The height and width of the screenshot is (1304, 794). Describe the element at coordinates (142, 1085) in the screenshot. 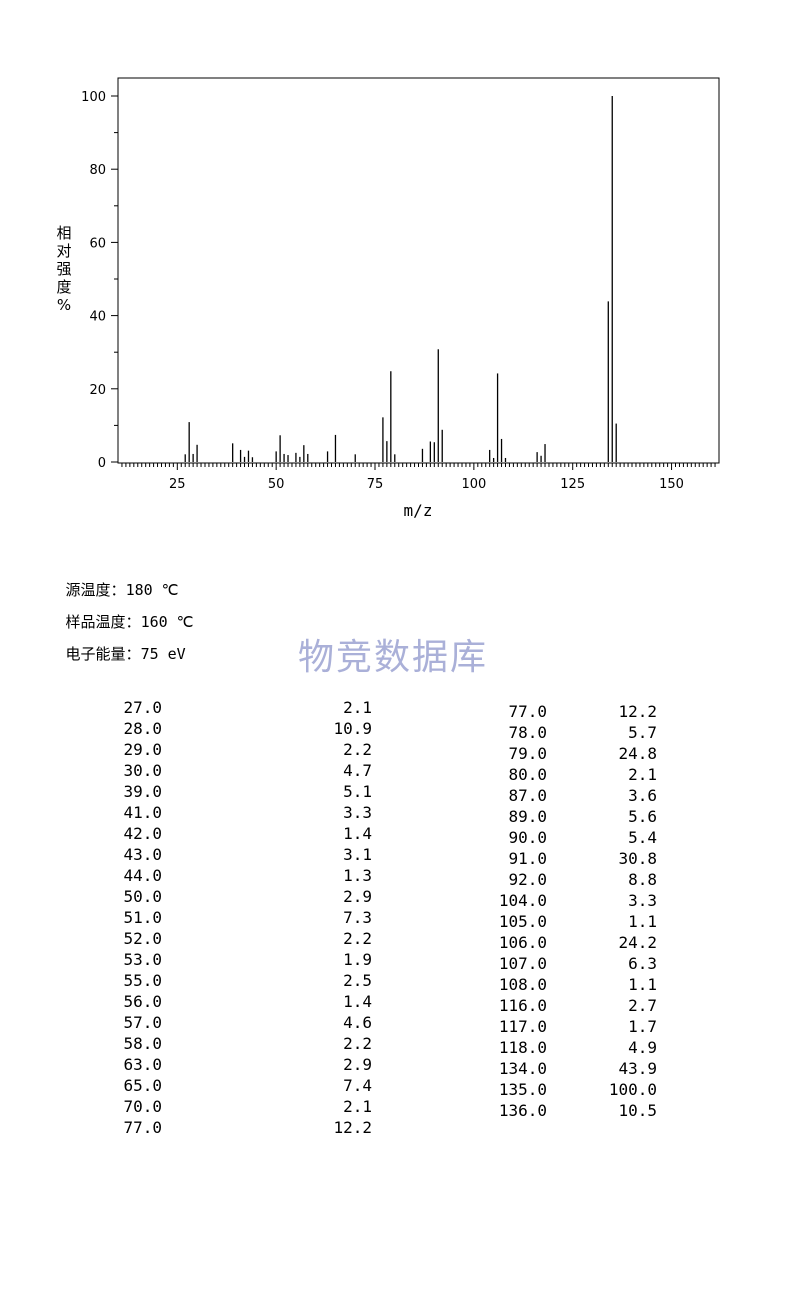

I see `mz-value: 65.0` at that location.